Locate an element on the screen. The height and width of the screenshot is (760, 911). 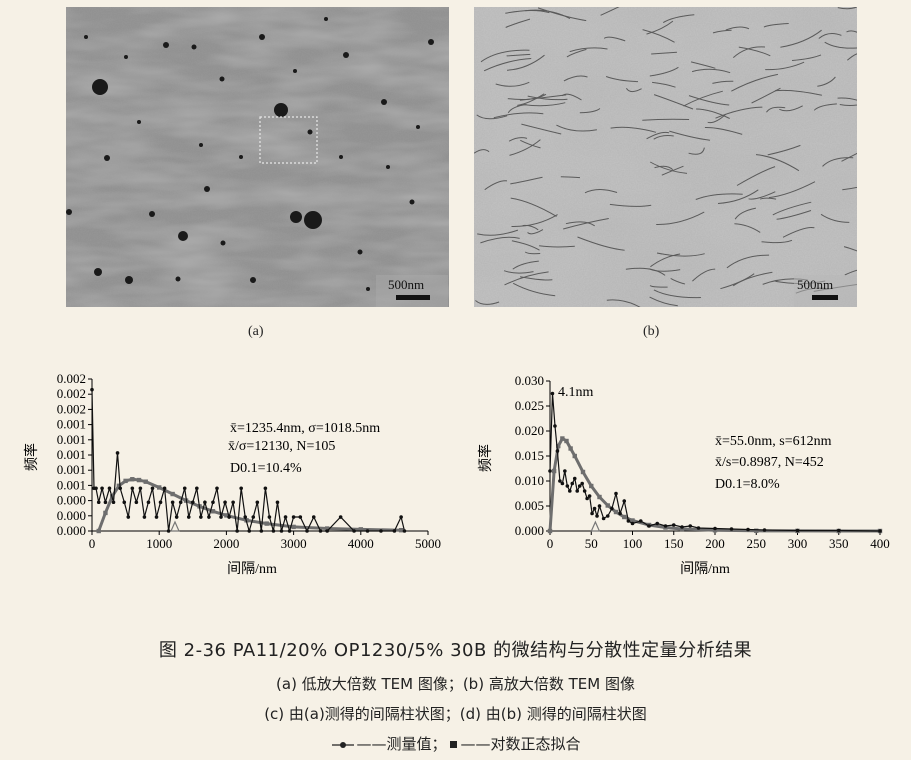
caption-legend: ——测量值； ——对数正态拟合 is located at coordinates (455, 743).